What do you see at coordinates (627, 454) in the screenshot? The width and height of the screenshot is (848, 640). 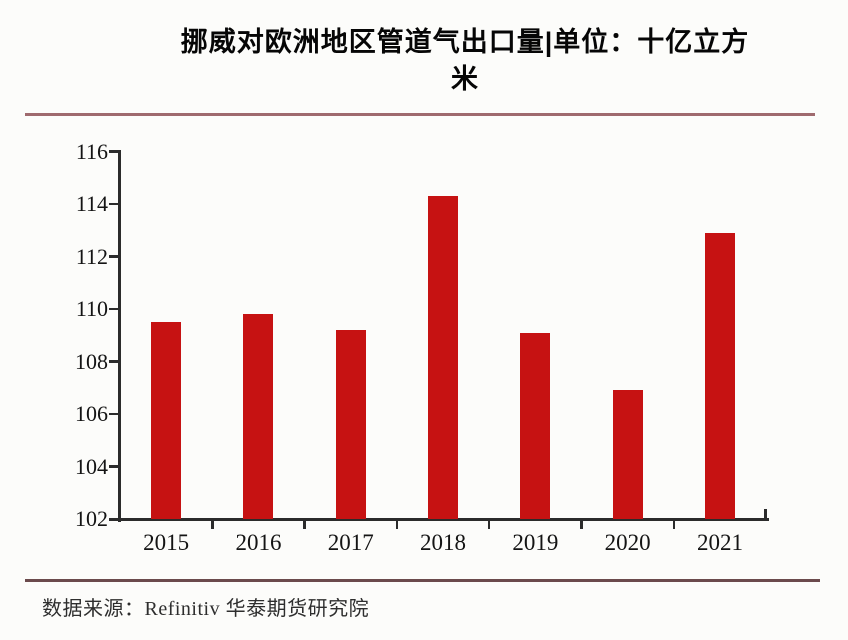 I see `bar-2020` at bounding box center [627, 454].